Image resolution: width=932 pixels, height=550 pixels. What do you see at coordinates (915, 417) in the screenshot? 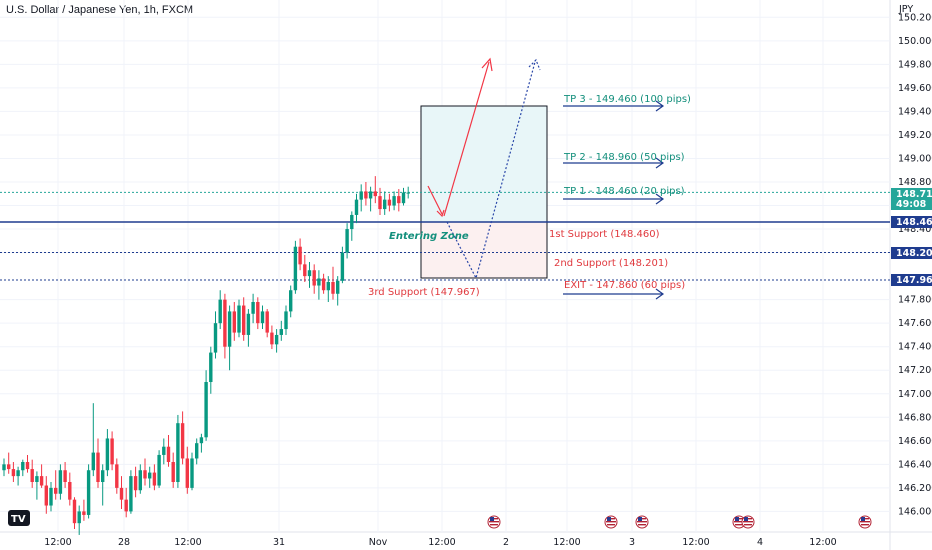
I see `y-tick-label: 146.800` at bounding box center [915, 417].